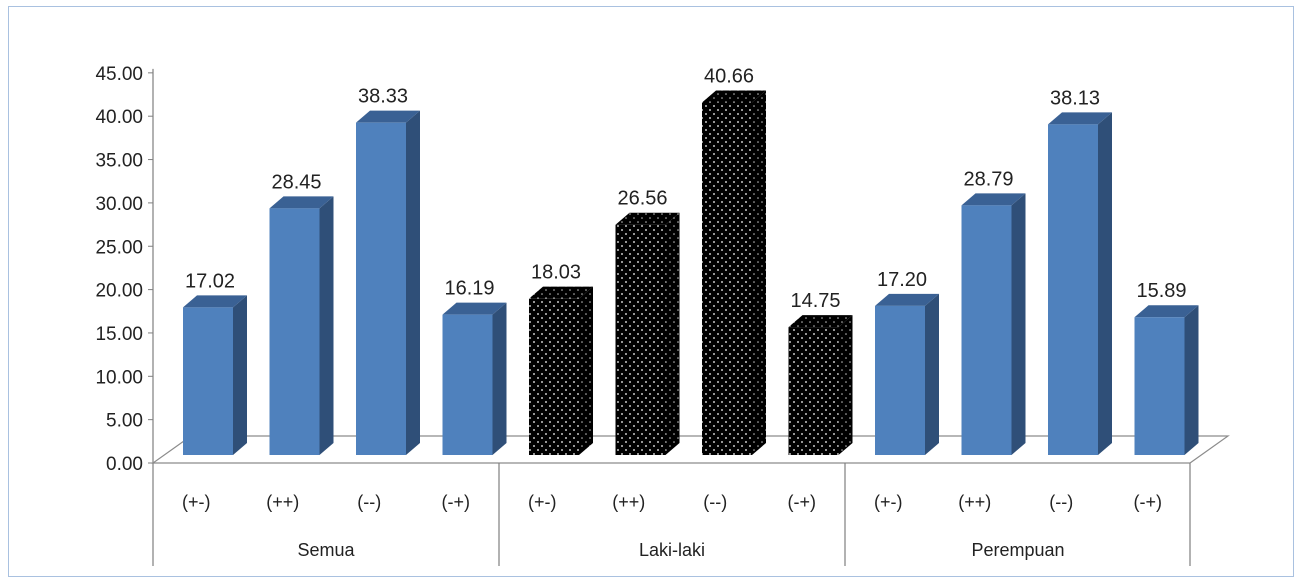 This screenshot has height=579, width=1298. What do you see at coordinates (469, 289) in the screenshot?
I see `data-label: 16.19` at bounding box center [469, 289].